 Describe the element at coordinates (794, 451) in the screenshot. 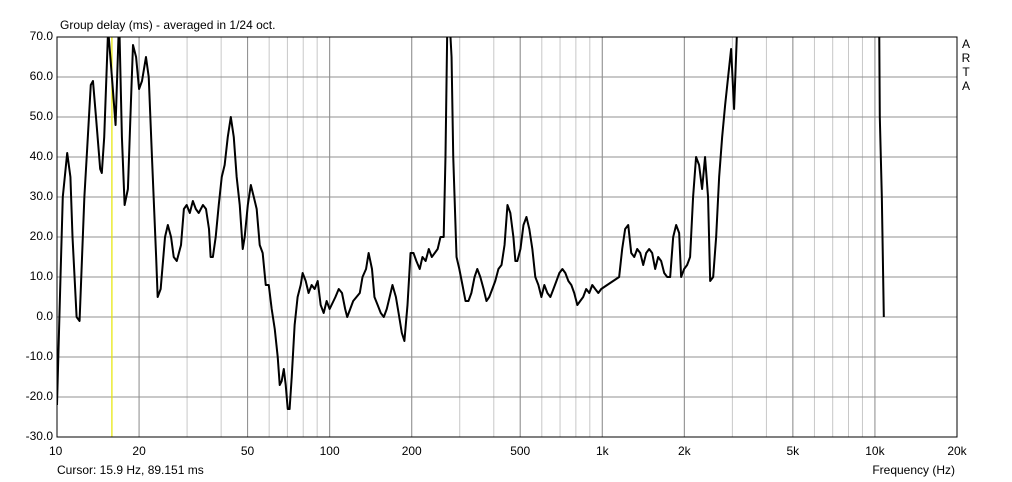

I see `x-tick-label: 5k` at that location.